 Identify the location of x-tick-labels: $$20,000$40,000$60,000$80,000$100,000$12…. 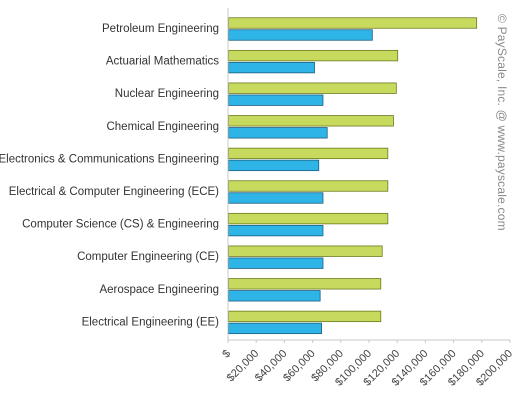
(367, 368).